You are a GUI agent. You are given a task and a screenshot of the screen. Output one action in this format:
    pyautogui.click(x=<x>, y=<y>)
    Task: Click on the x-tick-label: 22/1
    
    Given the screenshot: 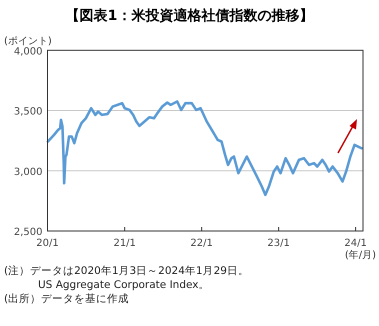 What is the action you would take?
    pyautogui.click(x=201, y=243)
    